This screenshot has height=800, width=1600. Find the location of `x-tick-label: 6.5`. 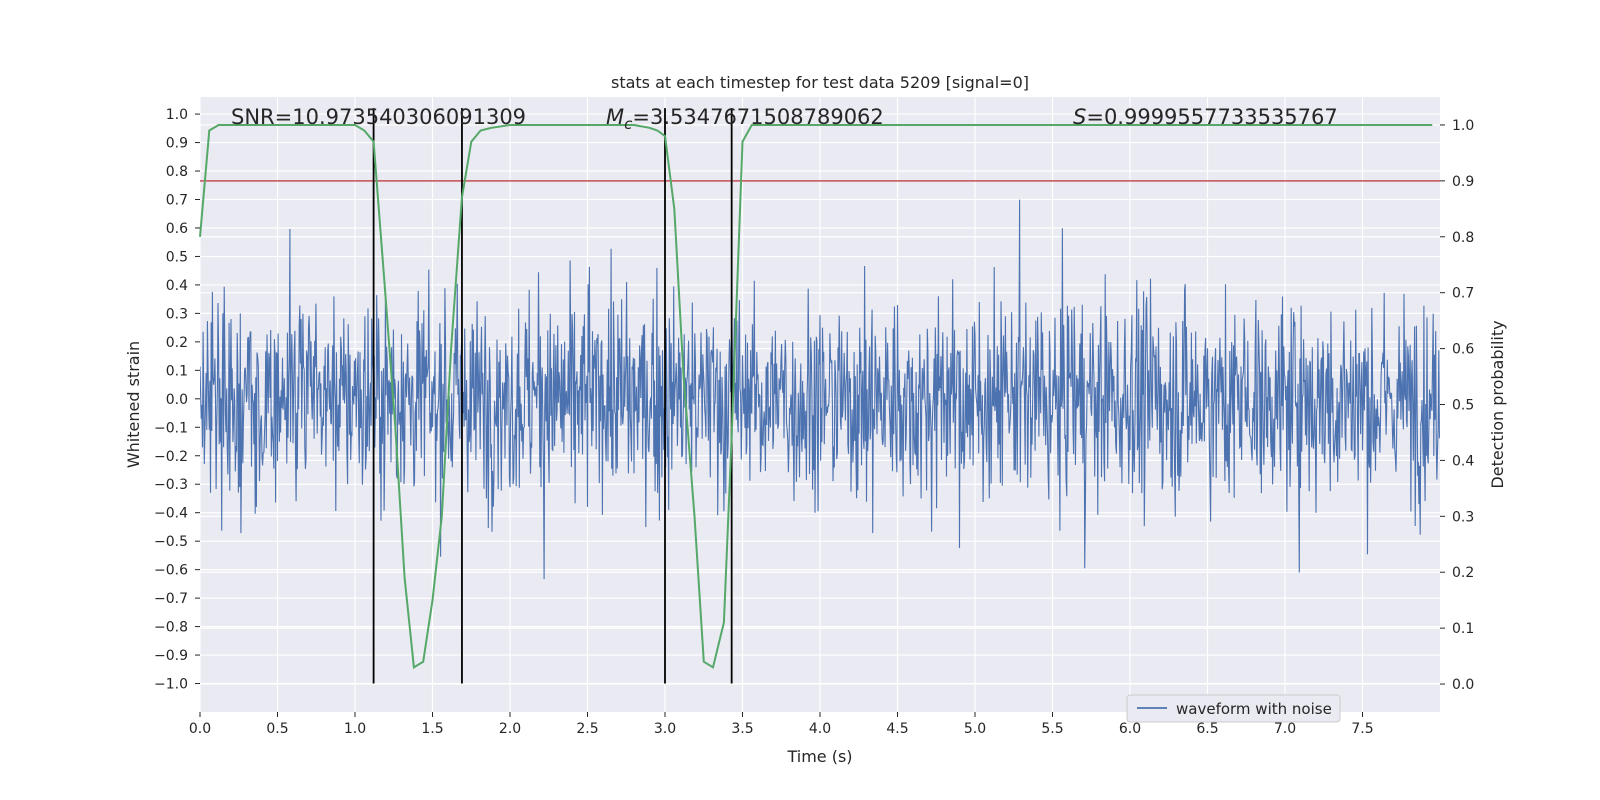

x-tick-label: 6.5 is located at coordinates (1207, 729).